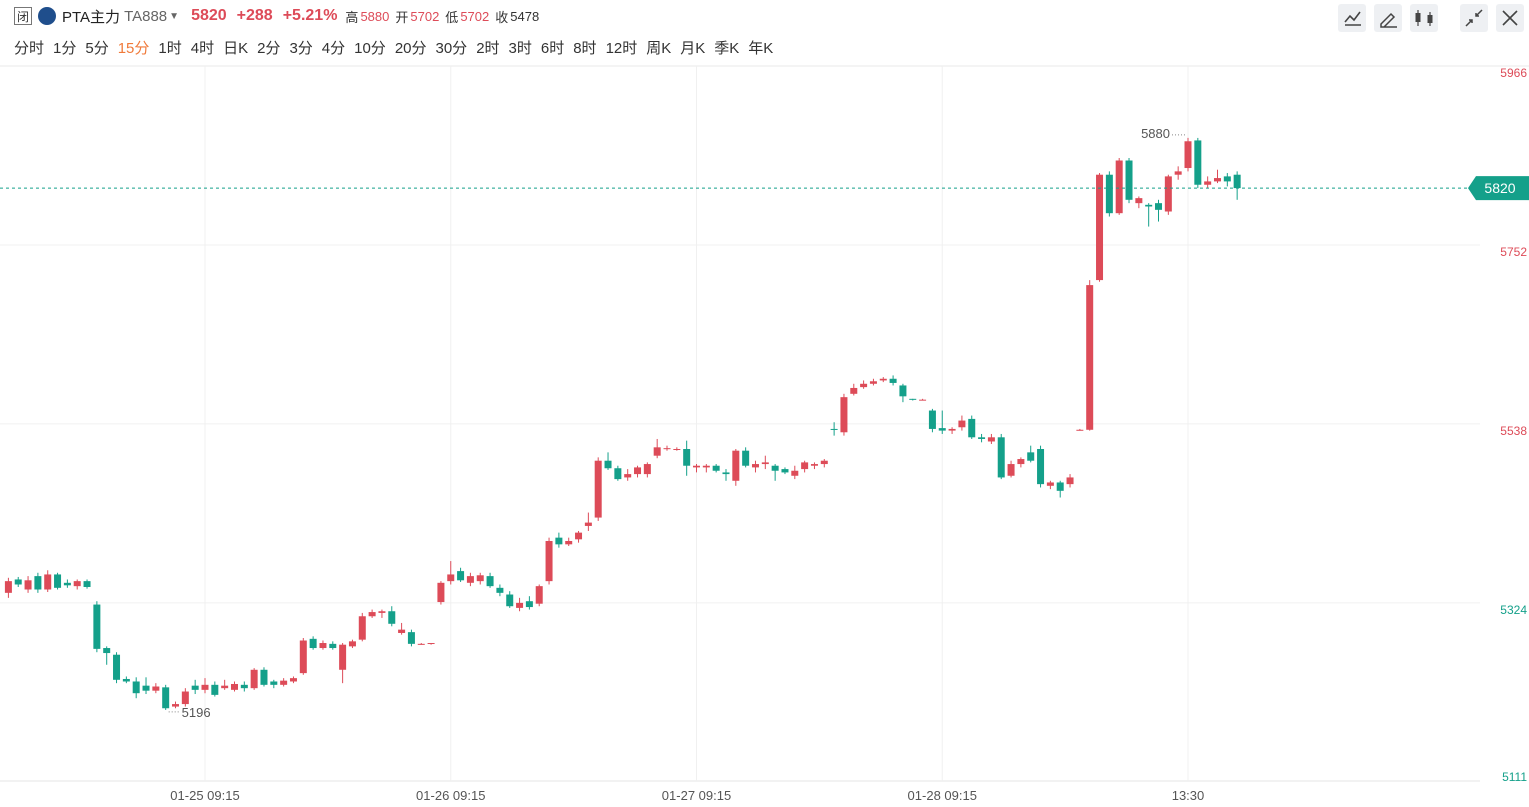  What do you see at coordinates (621, 48) in the screenshot?
I see `period-tab: 12时` at bounding box center [621, 48].